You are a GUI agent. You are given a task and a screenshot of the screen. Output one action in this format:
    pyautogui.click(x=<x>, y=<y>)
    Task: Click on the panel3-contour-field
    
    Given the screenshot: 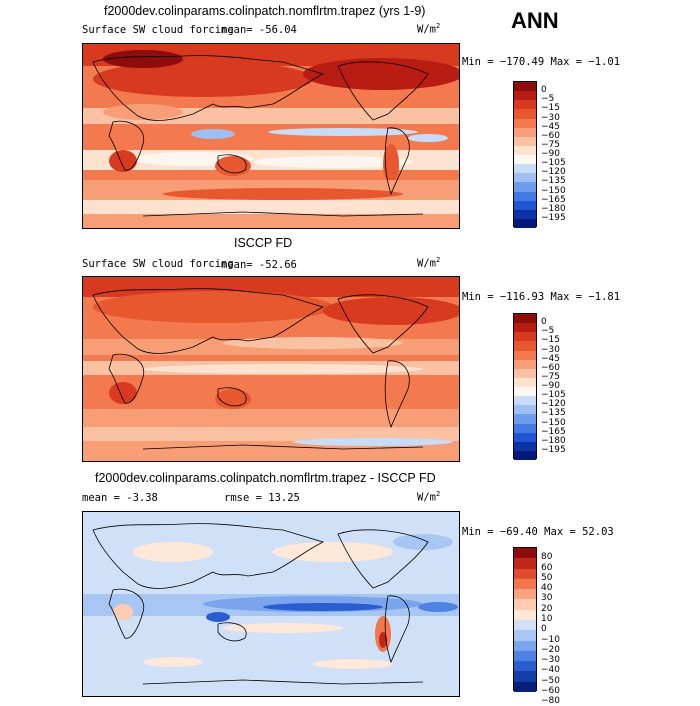 What is the action you would take?
    pyautogui.click(x=271, y=604)
    